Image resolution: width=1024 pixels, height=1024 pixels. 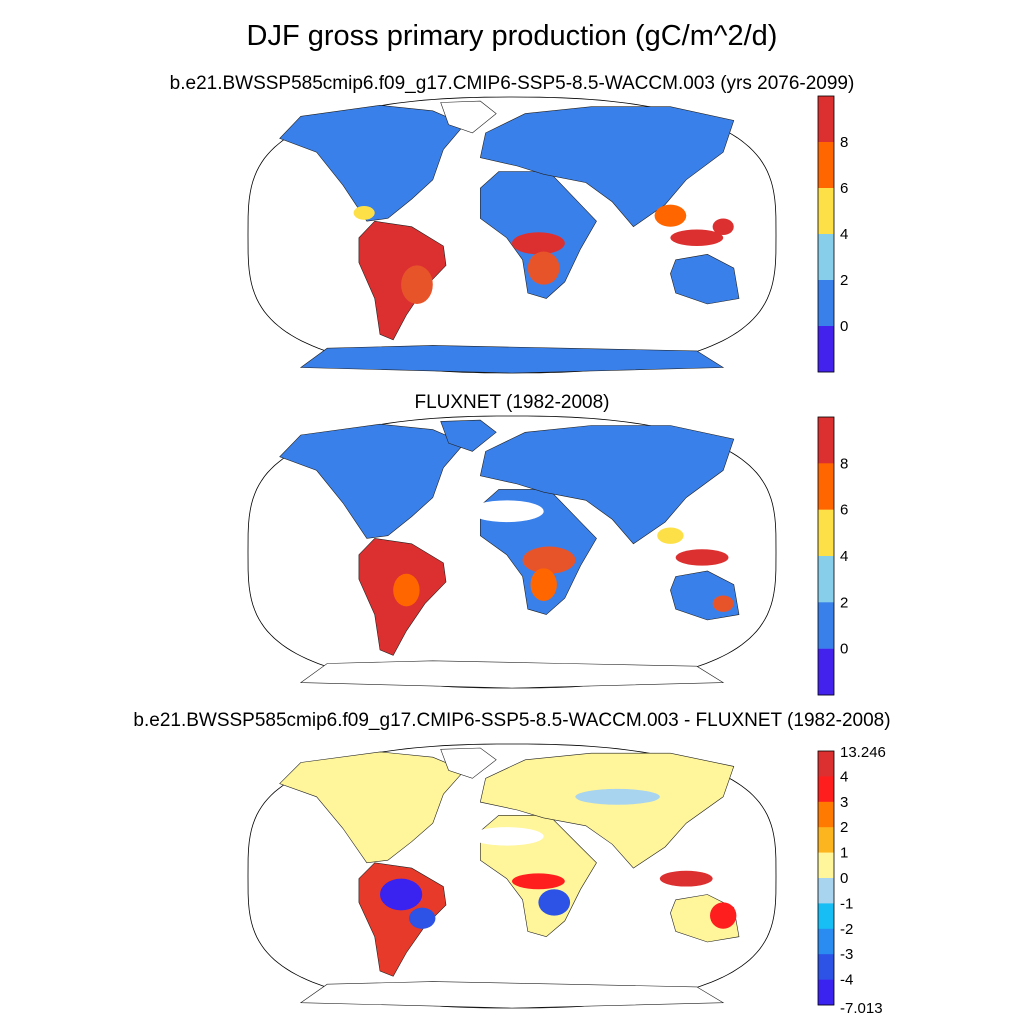 I want to click on colorbar-tick-label: -7.013, so click(x=861, y=1008).